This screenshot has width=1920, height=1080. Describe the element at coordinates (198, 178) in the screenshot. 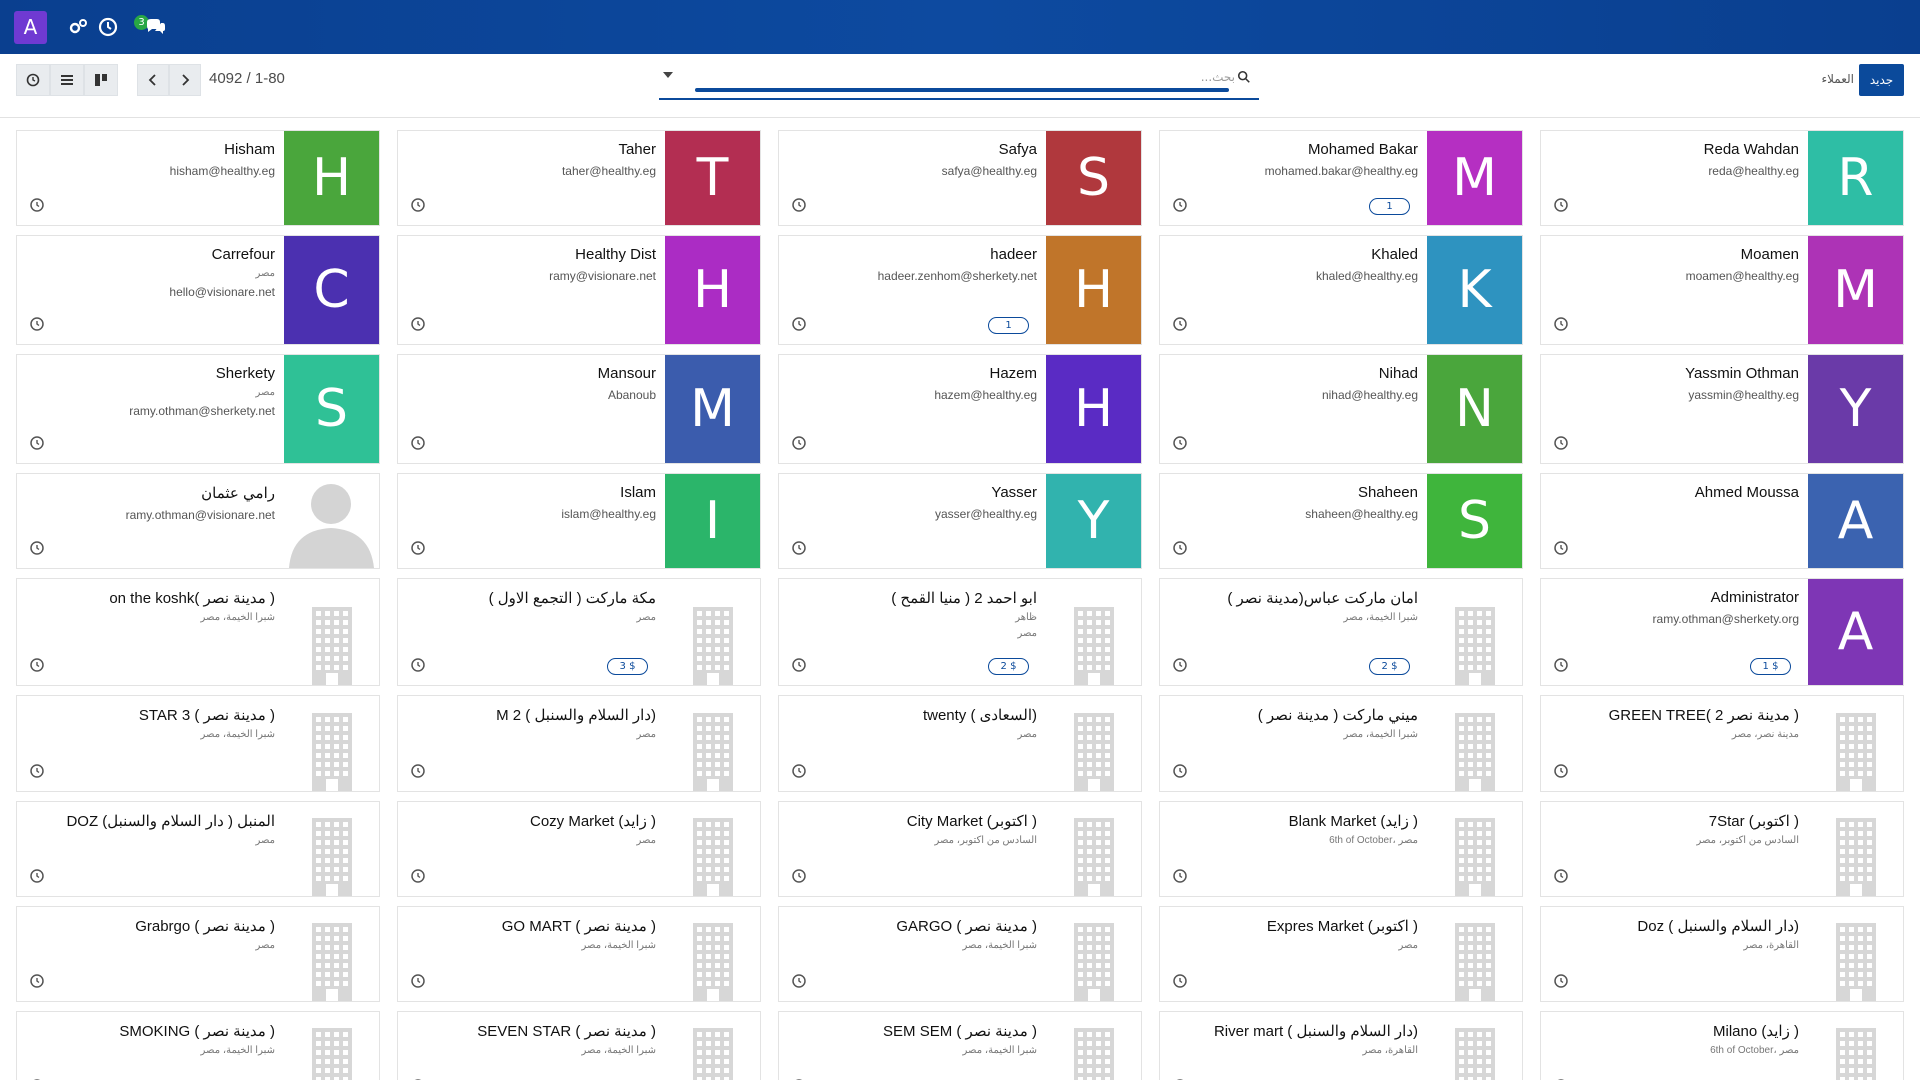

I see `customer-card: Hisham hisham@healthy.eg H` at that location.